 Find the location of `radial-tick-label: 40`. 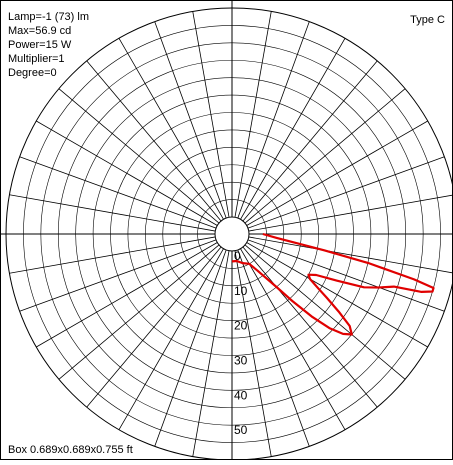

radial-tick-label: 40 is located at coordinates (241, 395).